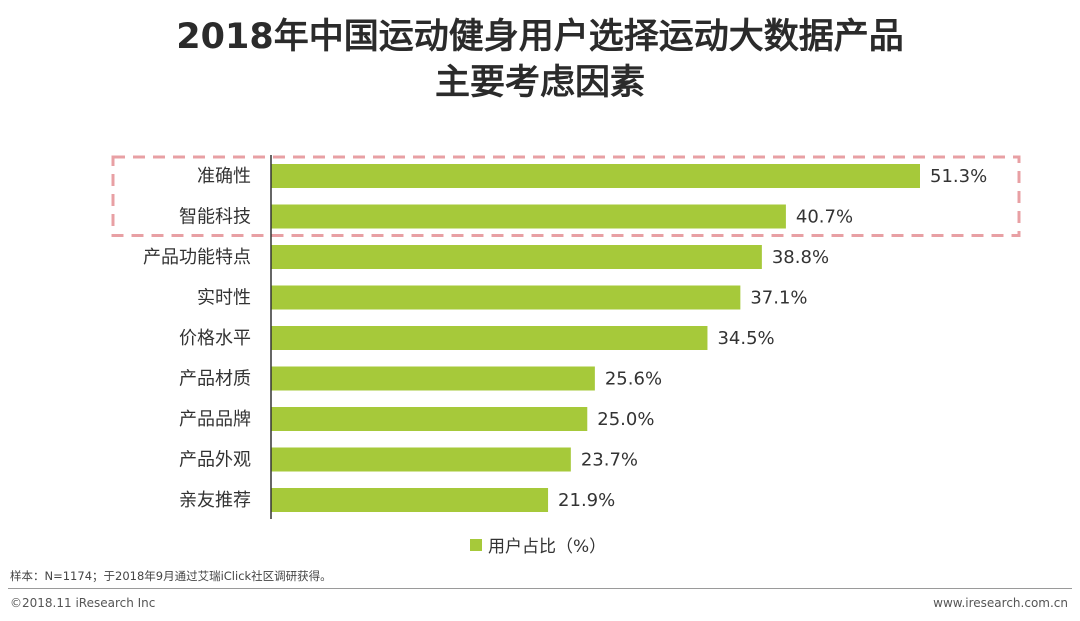  I want to click on category-label-6: 产品材质, so click(215, 379).